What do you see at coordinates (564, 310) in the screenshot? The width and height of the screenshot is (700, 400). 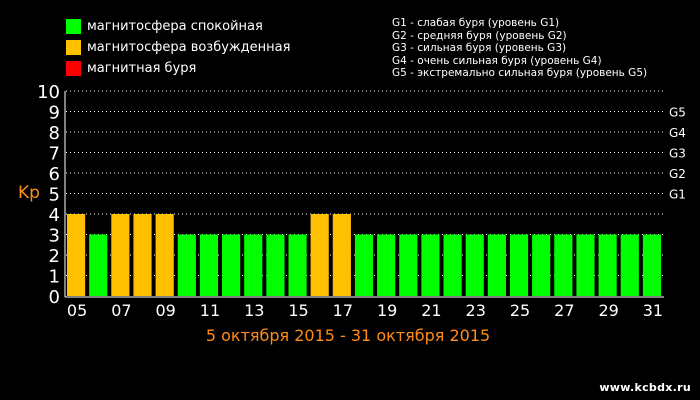 I see `x-tick-label: 27` at bounding box center [564, 310].